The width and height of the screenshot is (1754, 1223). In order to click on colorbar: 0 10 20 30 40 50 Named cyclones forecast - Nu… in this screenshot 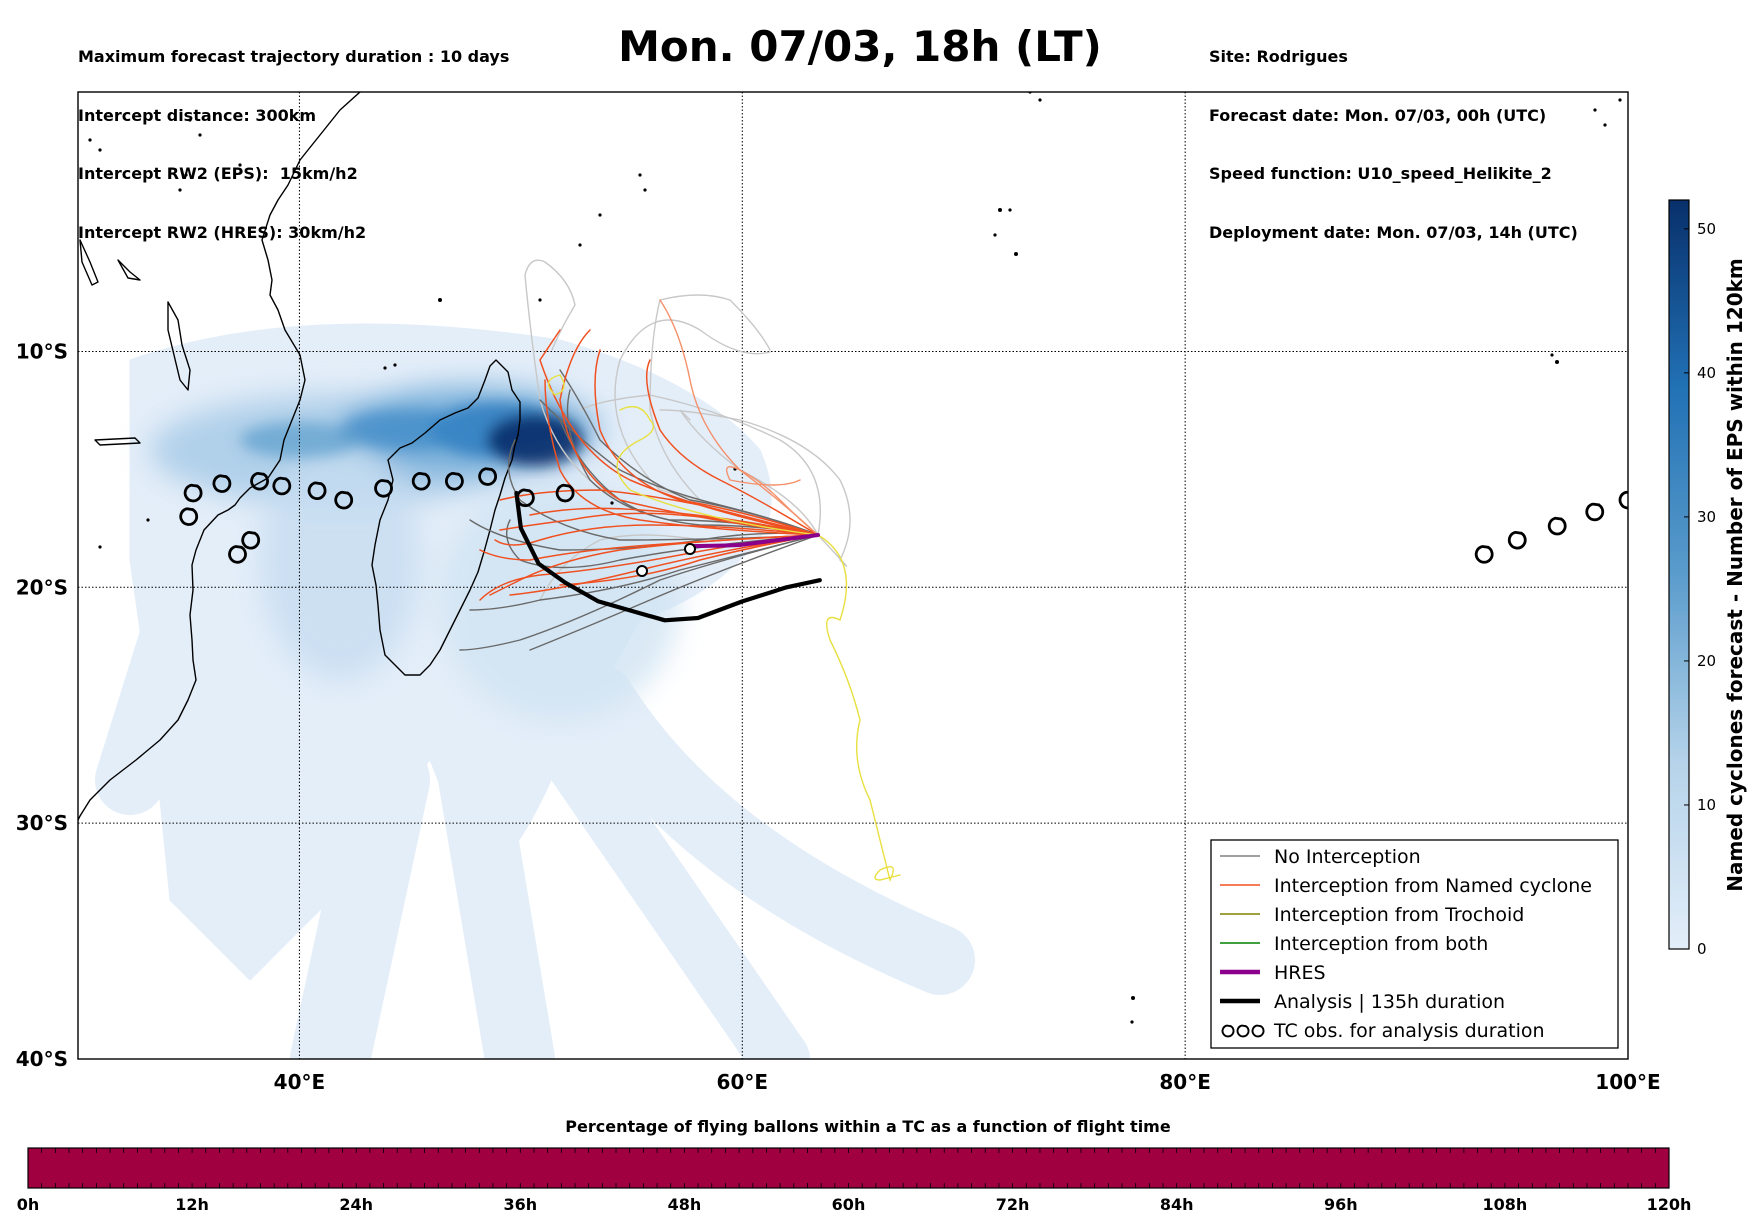, I will do `click(1707, 578)`.